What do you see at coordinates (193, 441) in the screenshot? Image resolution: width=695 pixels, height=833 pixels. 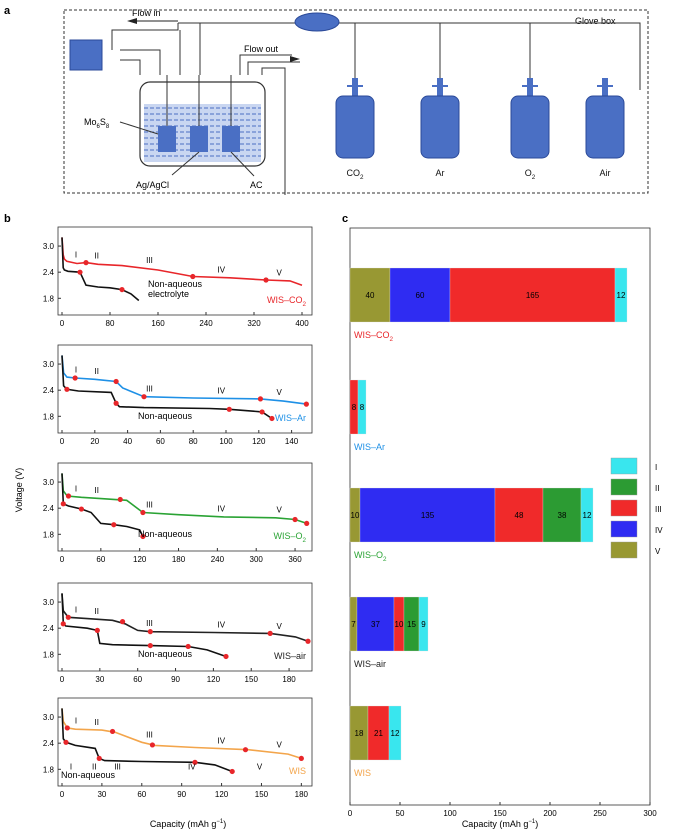 I see `x-tick-label: 80` at bounding box center [193, 441].